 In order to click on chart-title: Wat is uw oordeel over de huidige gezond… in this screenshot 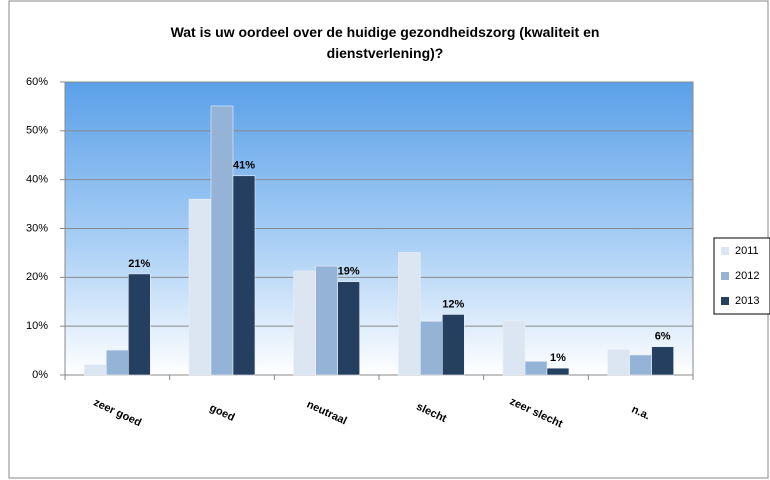, I will do `click(385, 42)`.